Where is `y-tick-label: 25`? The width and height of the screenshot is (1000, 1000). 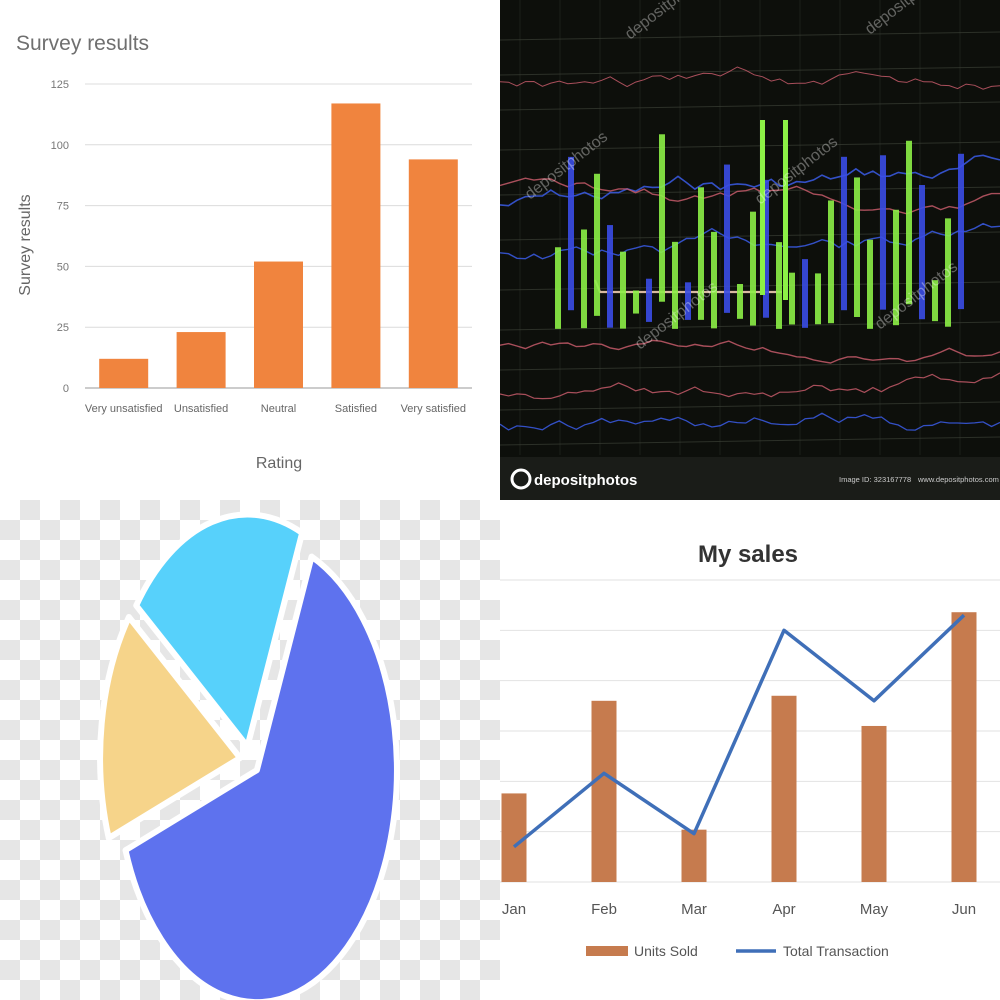
y-tick-label: 25 is located at coordinates (63, 328).